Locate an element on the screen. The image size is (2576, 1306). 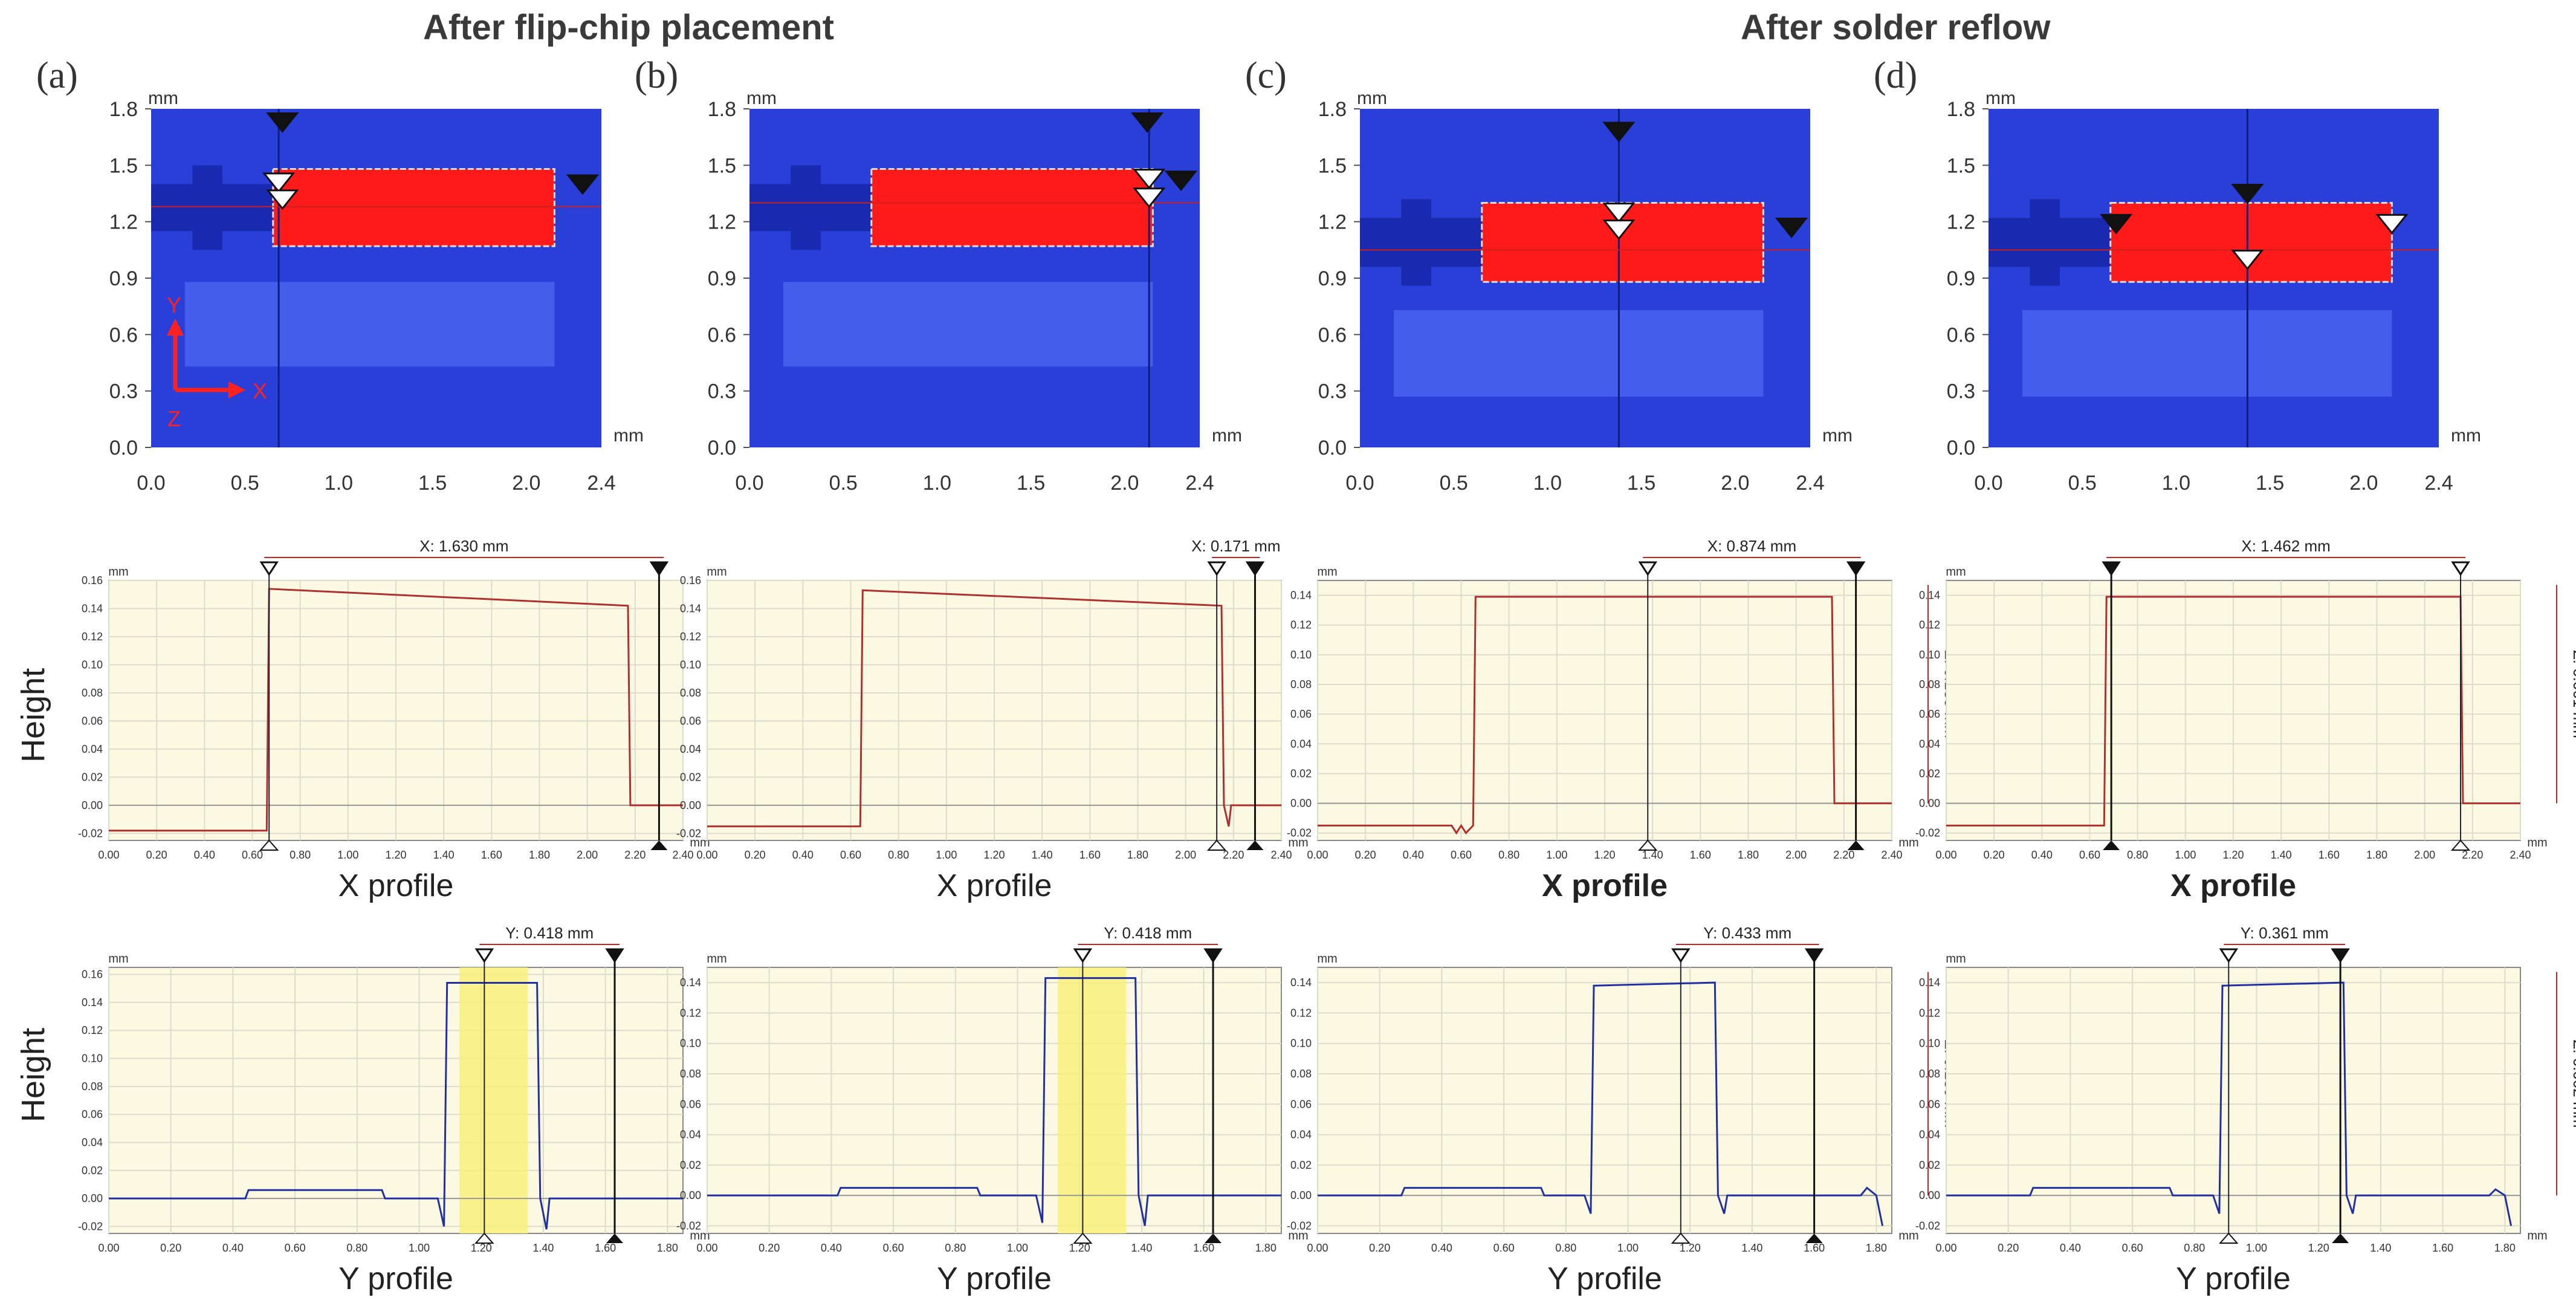
xprofile-d-cursor-white-foot is located at coordinates (2460, 845).